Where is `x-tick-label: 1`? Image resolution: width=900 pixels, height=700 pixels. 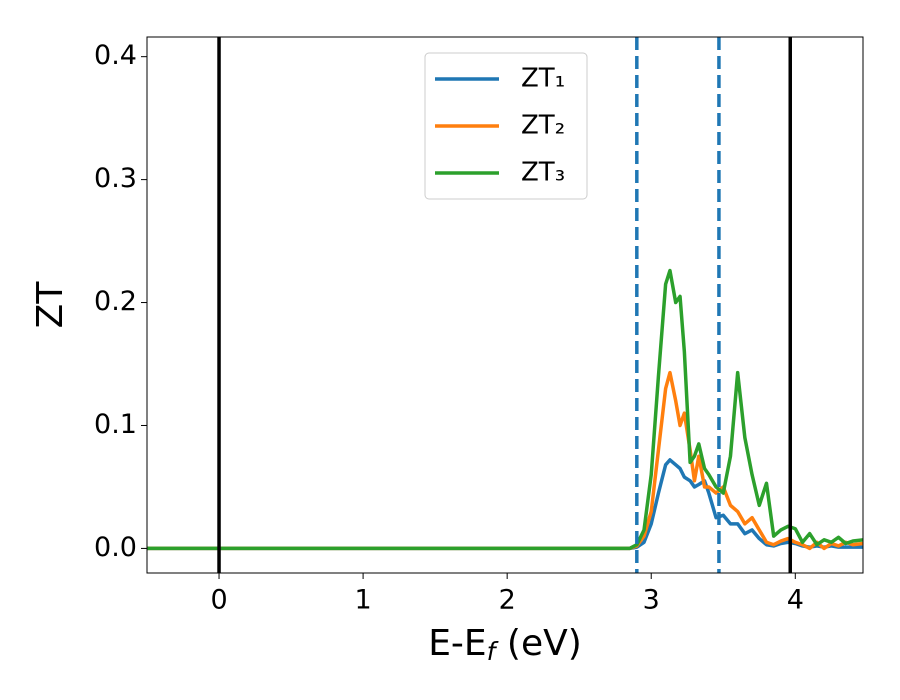
x-tick-label: 1 is located at coordinates (363, 600).